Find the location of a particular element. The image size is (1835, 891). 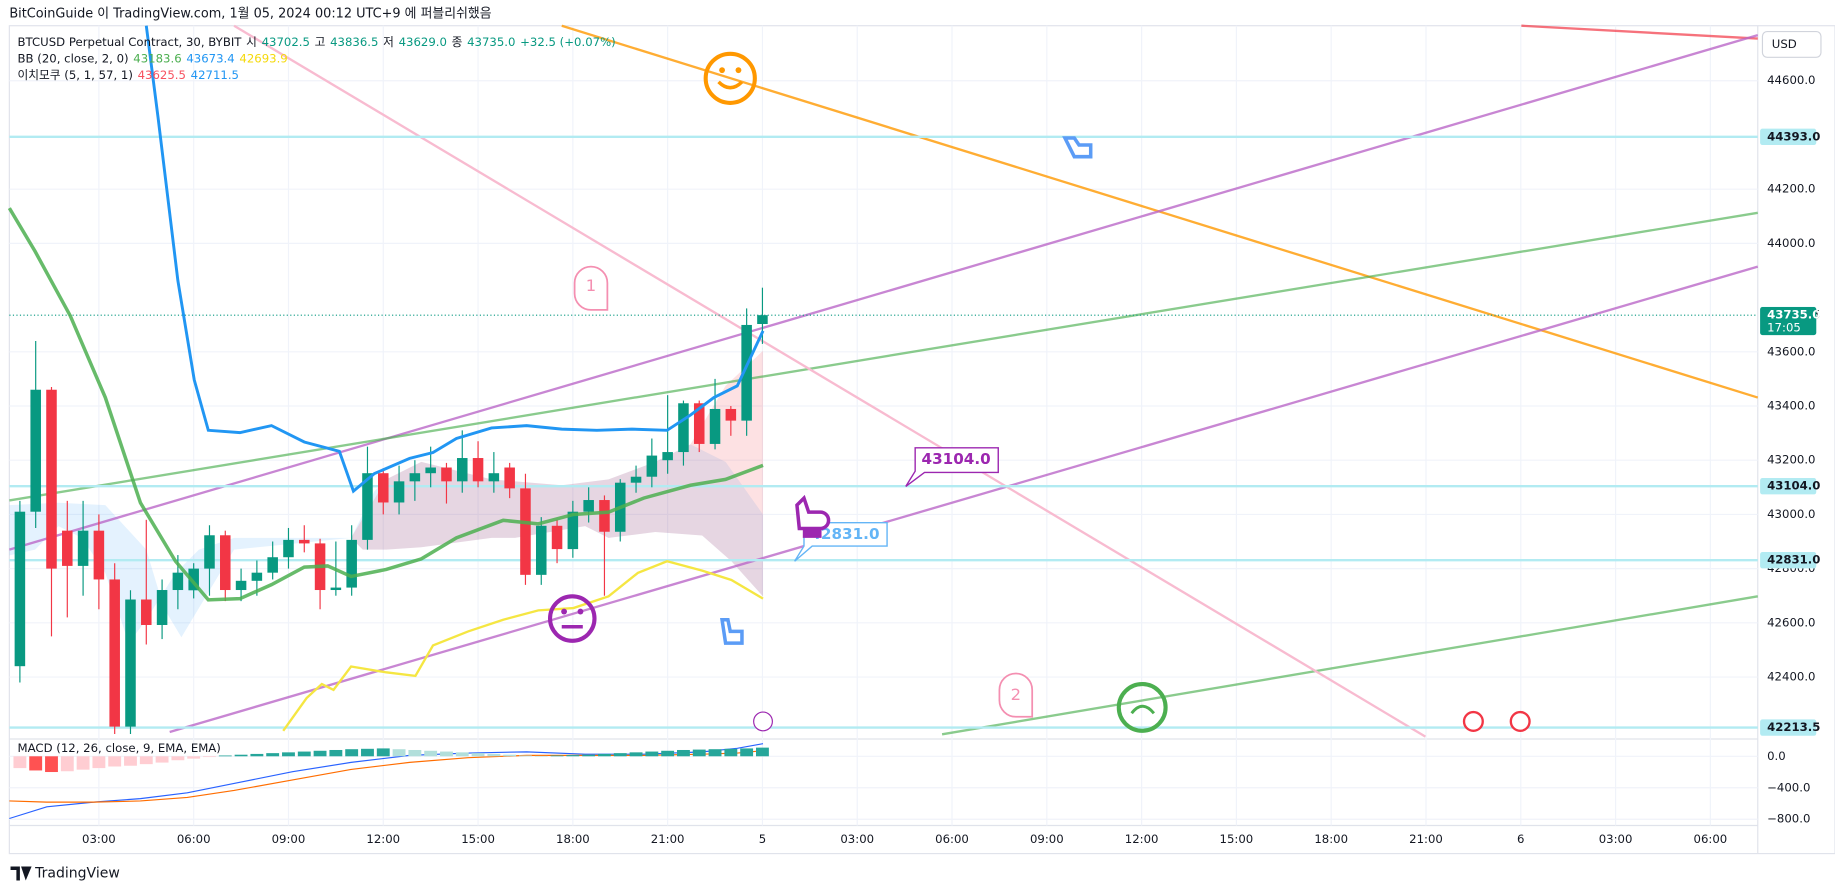

y-tick-label: −400.0 is located at coordinates (1788, 787).